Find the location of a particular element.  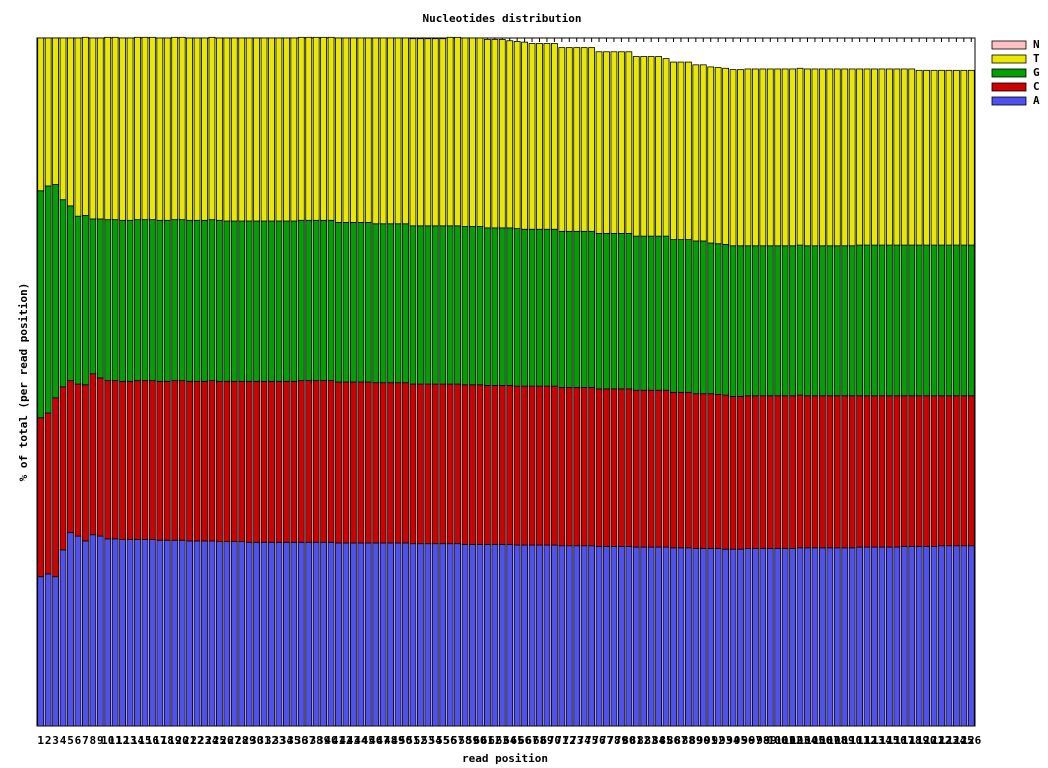

y-axis-label: % of total (per read position) is located at coordinates (23, 382).